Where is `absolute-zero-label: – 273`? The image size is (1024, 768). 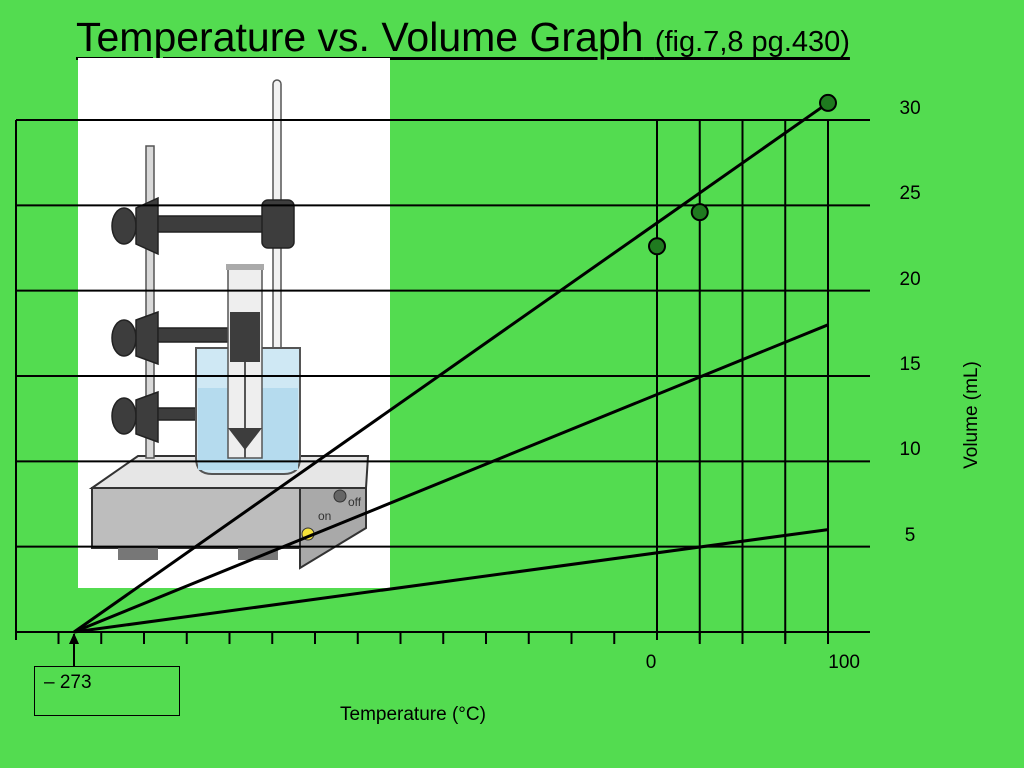
absolute-zero-label: – 273 is located at coordinates (68, 682).